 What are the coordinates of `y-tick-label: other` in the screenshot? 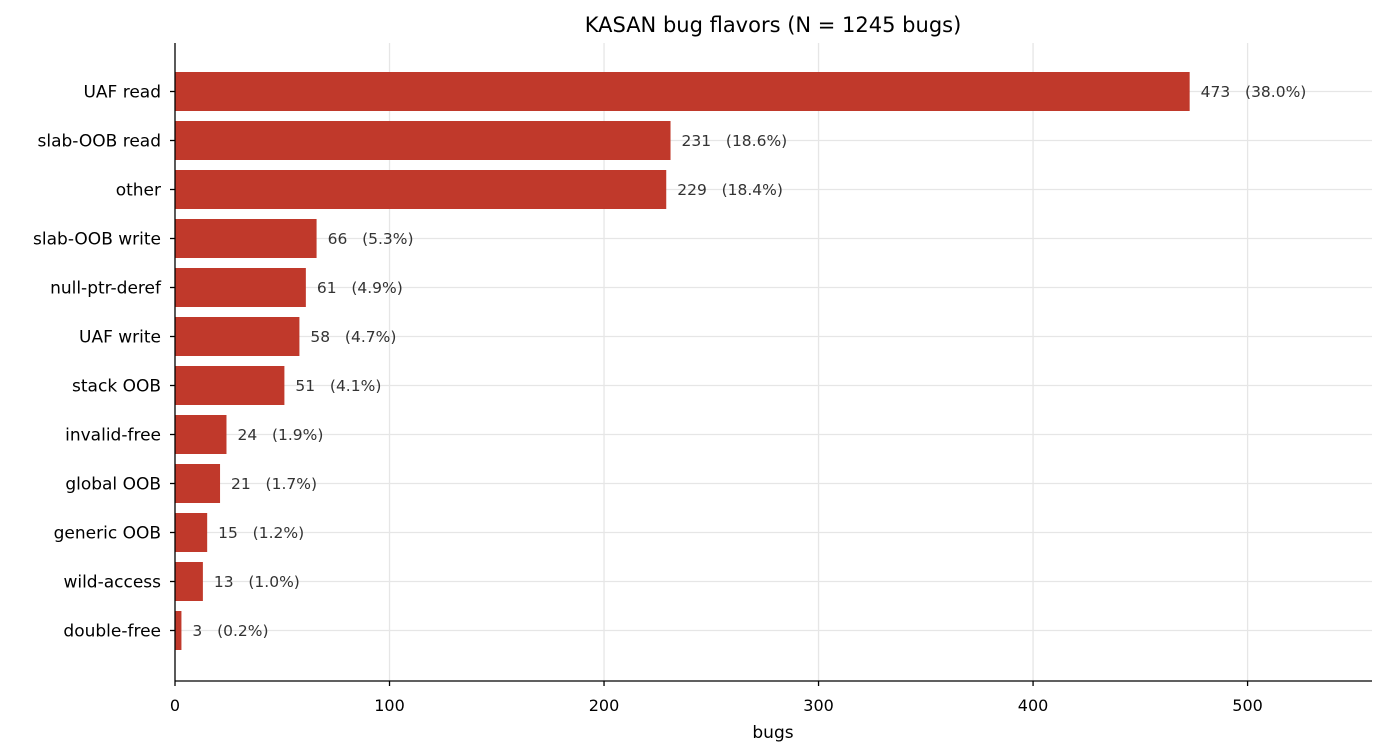 It's located at (138, 191).